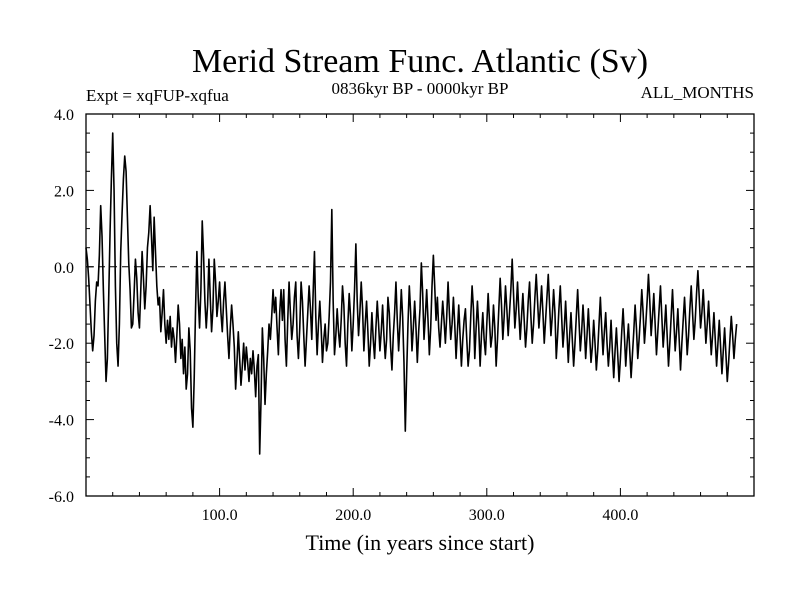  Describe the element at coordinates (220, 515) in the screenshot. I see `x-tick-label: 100.0` at that location.